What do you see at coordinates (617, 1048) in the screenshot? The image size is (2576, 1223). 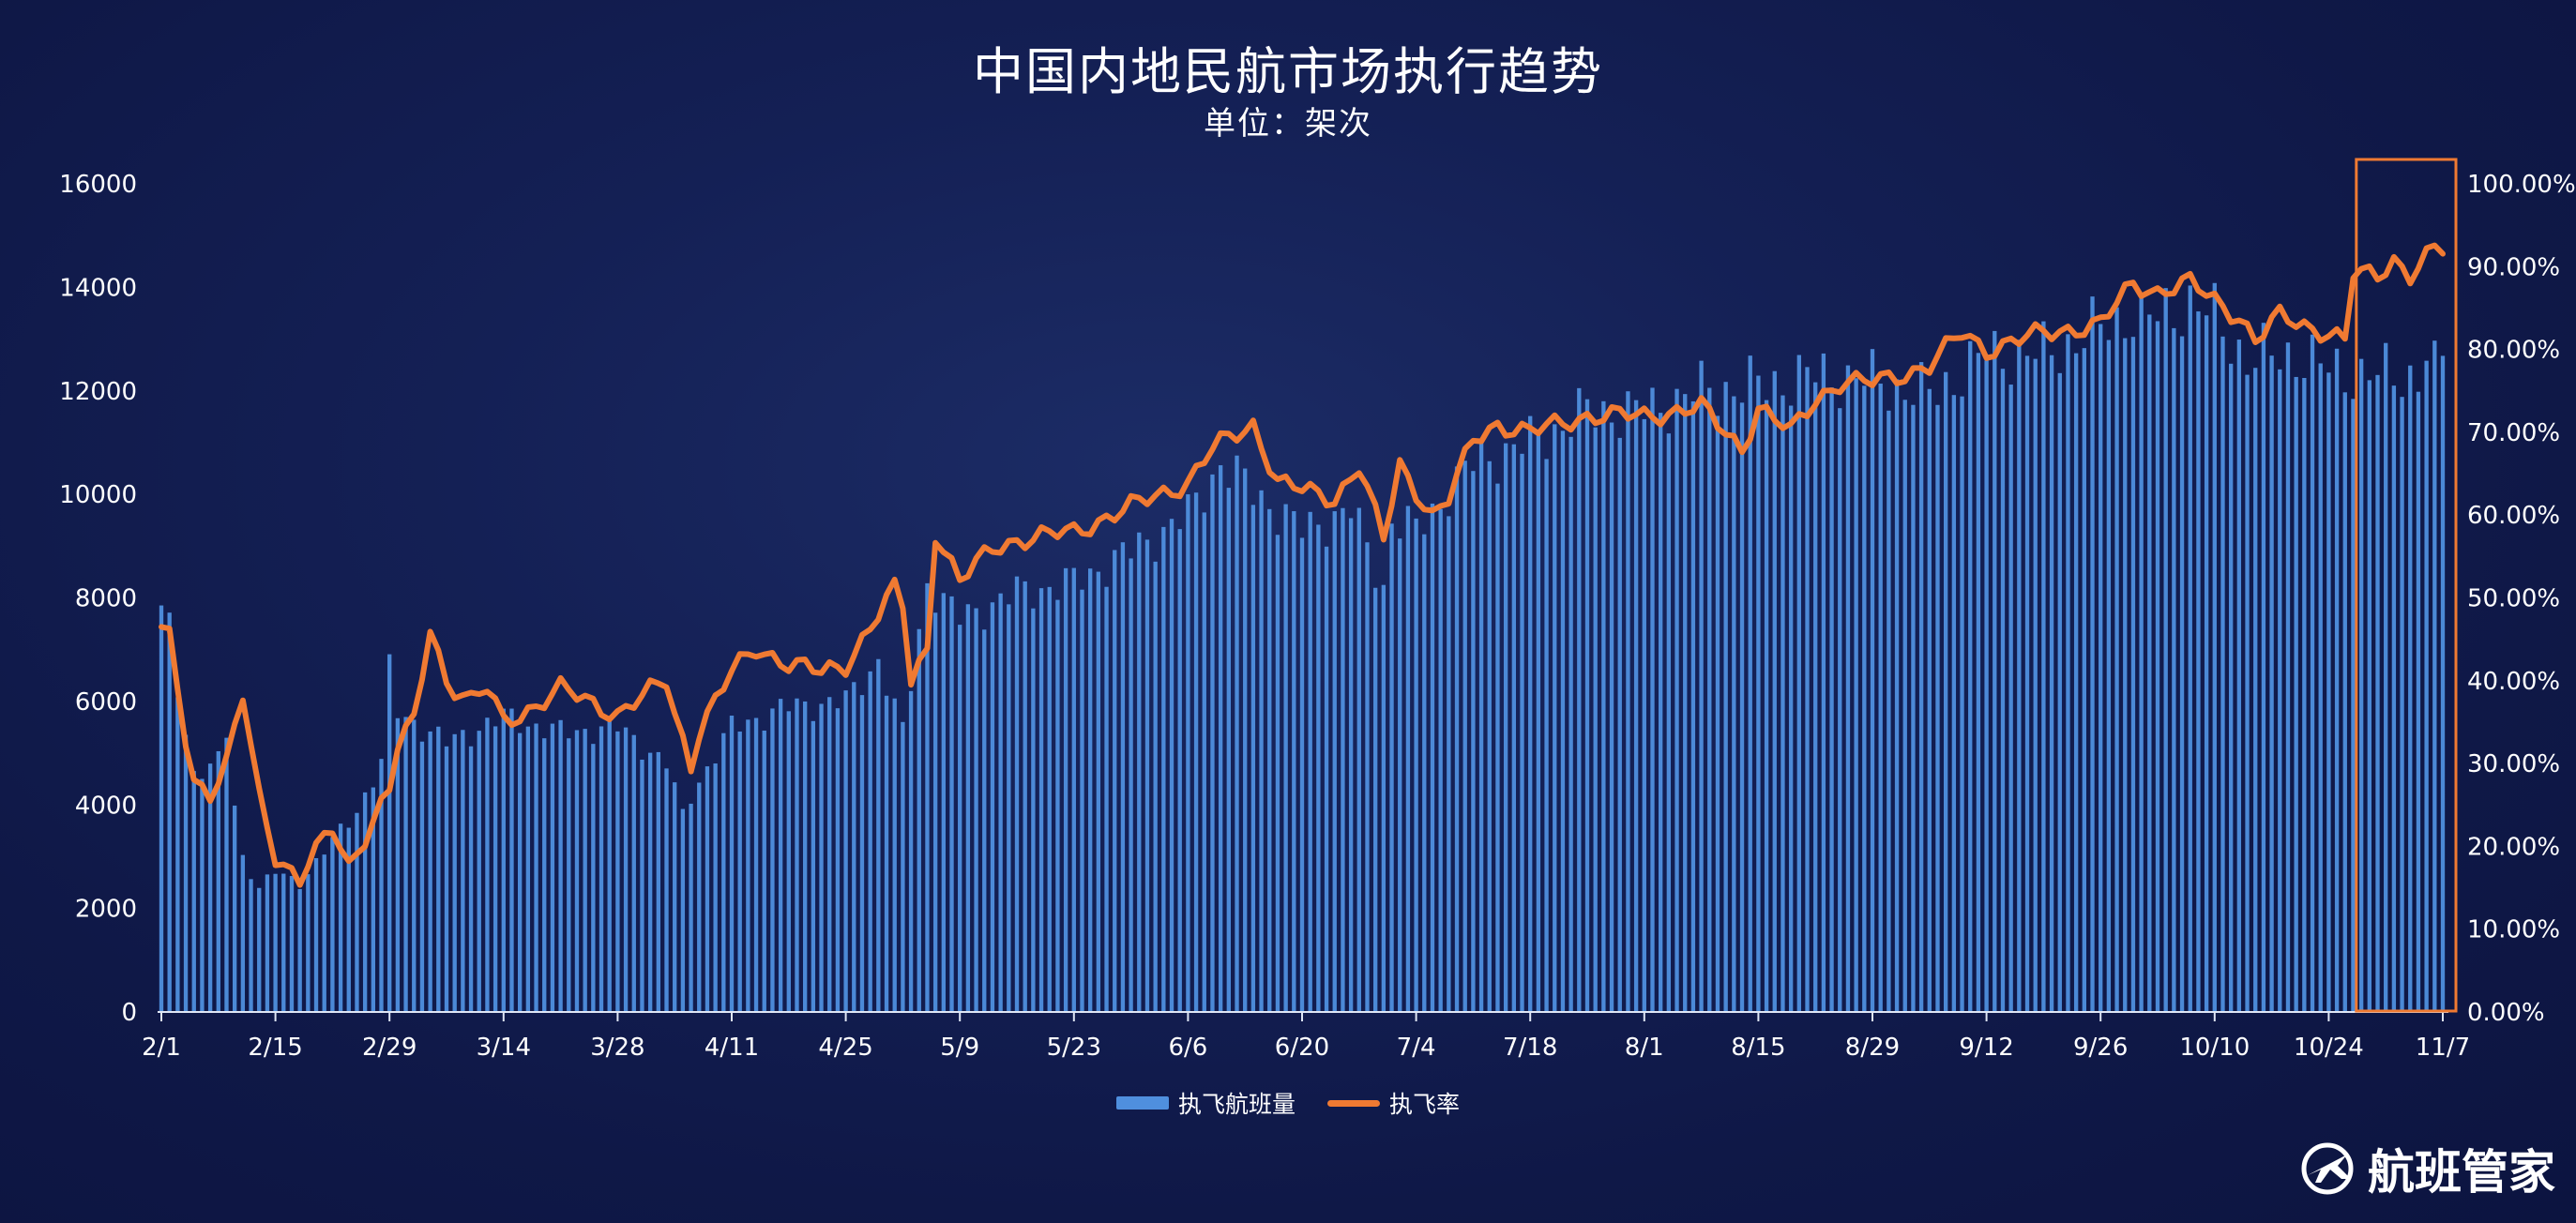 I see `x-tick-label: 3/28` at bounding box center [617, 1048].